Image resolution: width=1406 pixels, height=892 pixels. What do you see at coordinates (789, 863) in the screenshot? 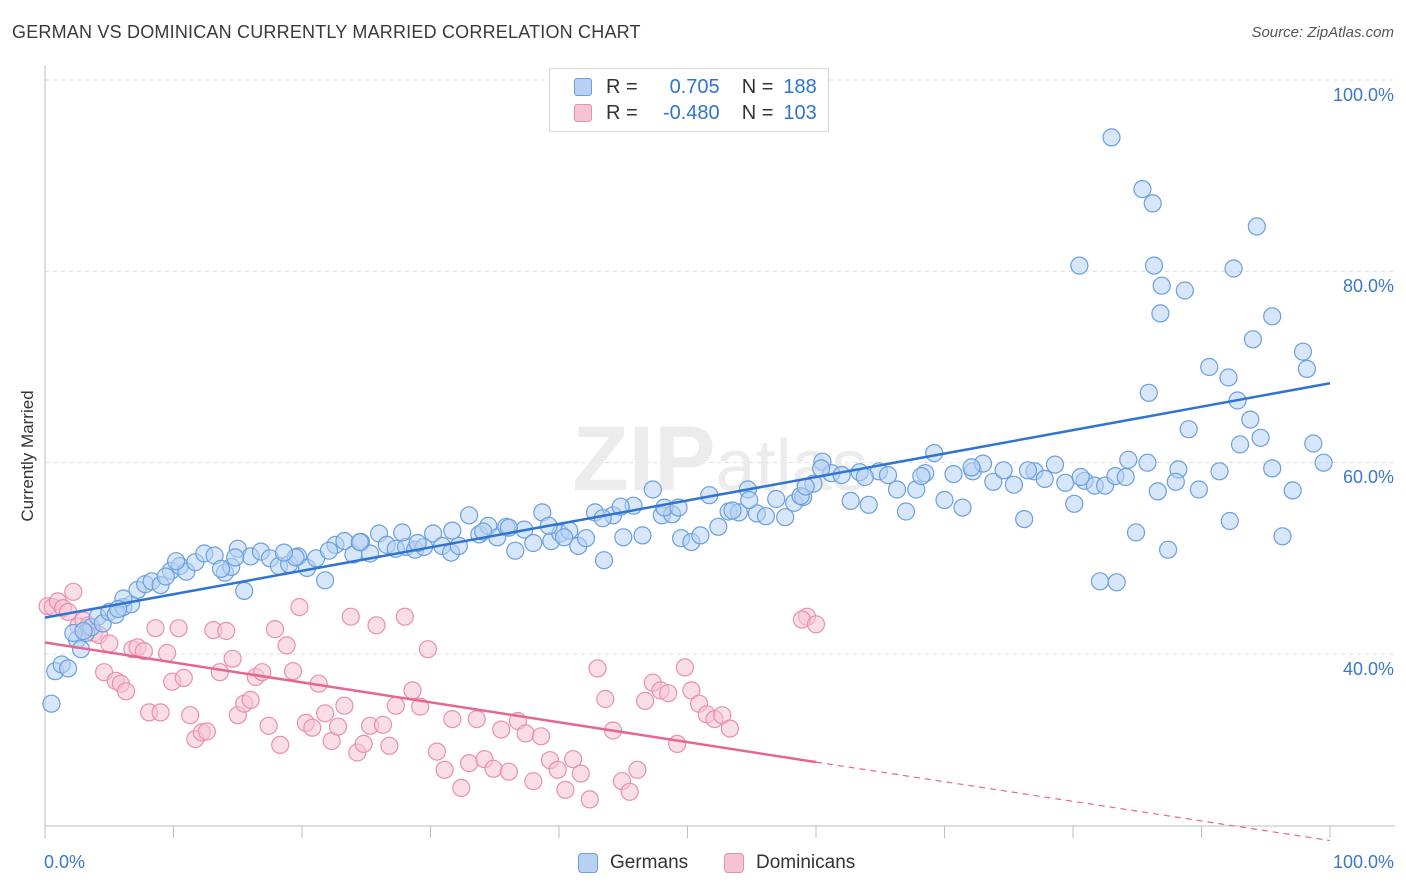
I see `series-legend-dominicans: Dominicans` at bounding box center [789, 863].